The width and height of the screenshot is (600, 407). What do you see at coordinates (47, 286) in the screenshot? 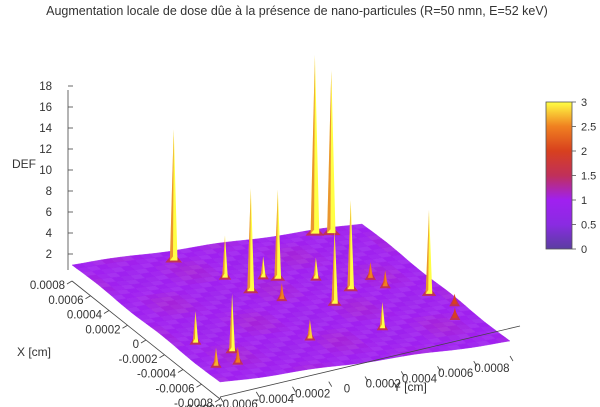
I see `x-tick-label: 0.0008` at bounding box center [47, 286].